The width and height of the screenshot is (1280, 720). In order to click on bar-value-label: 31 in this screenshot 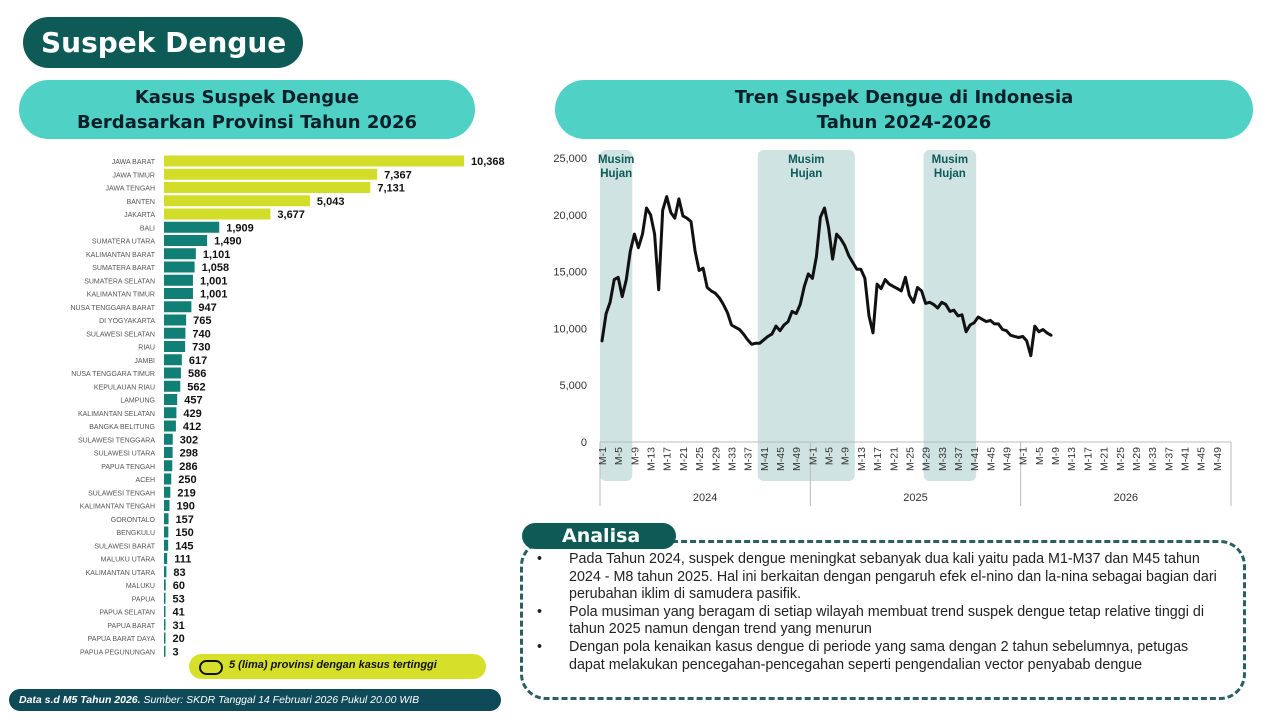, I will do `click(179, 626)`.